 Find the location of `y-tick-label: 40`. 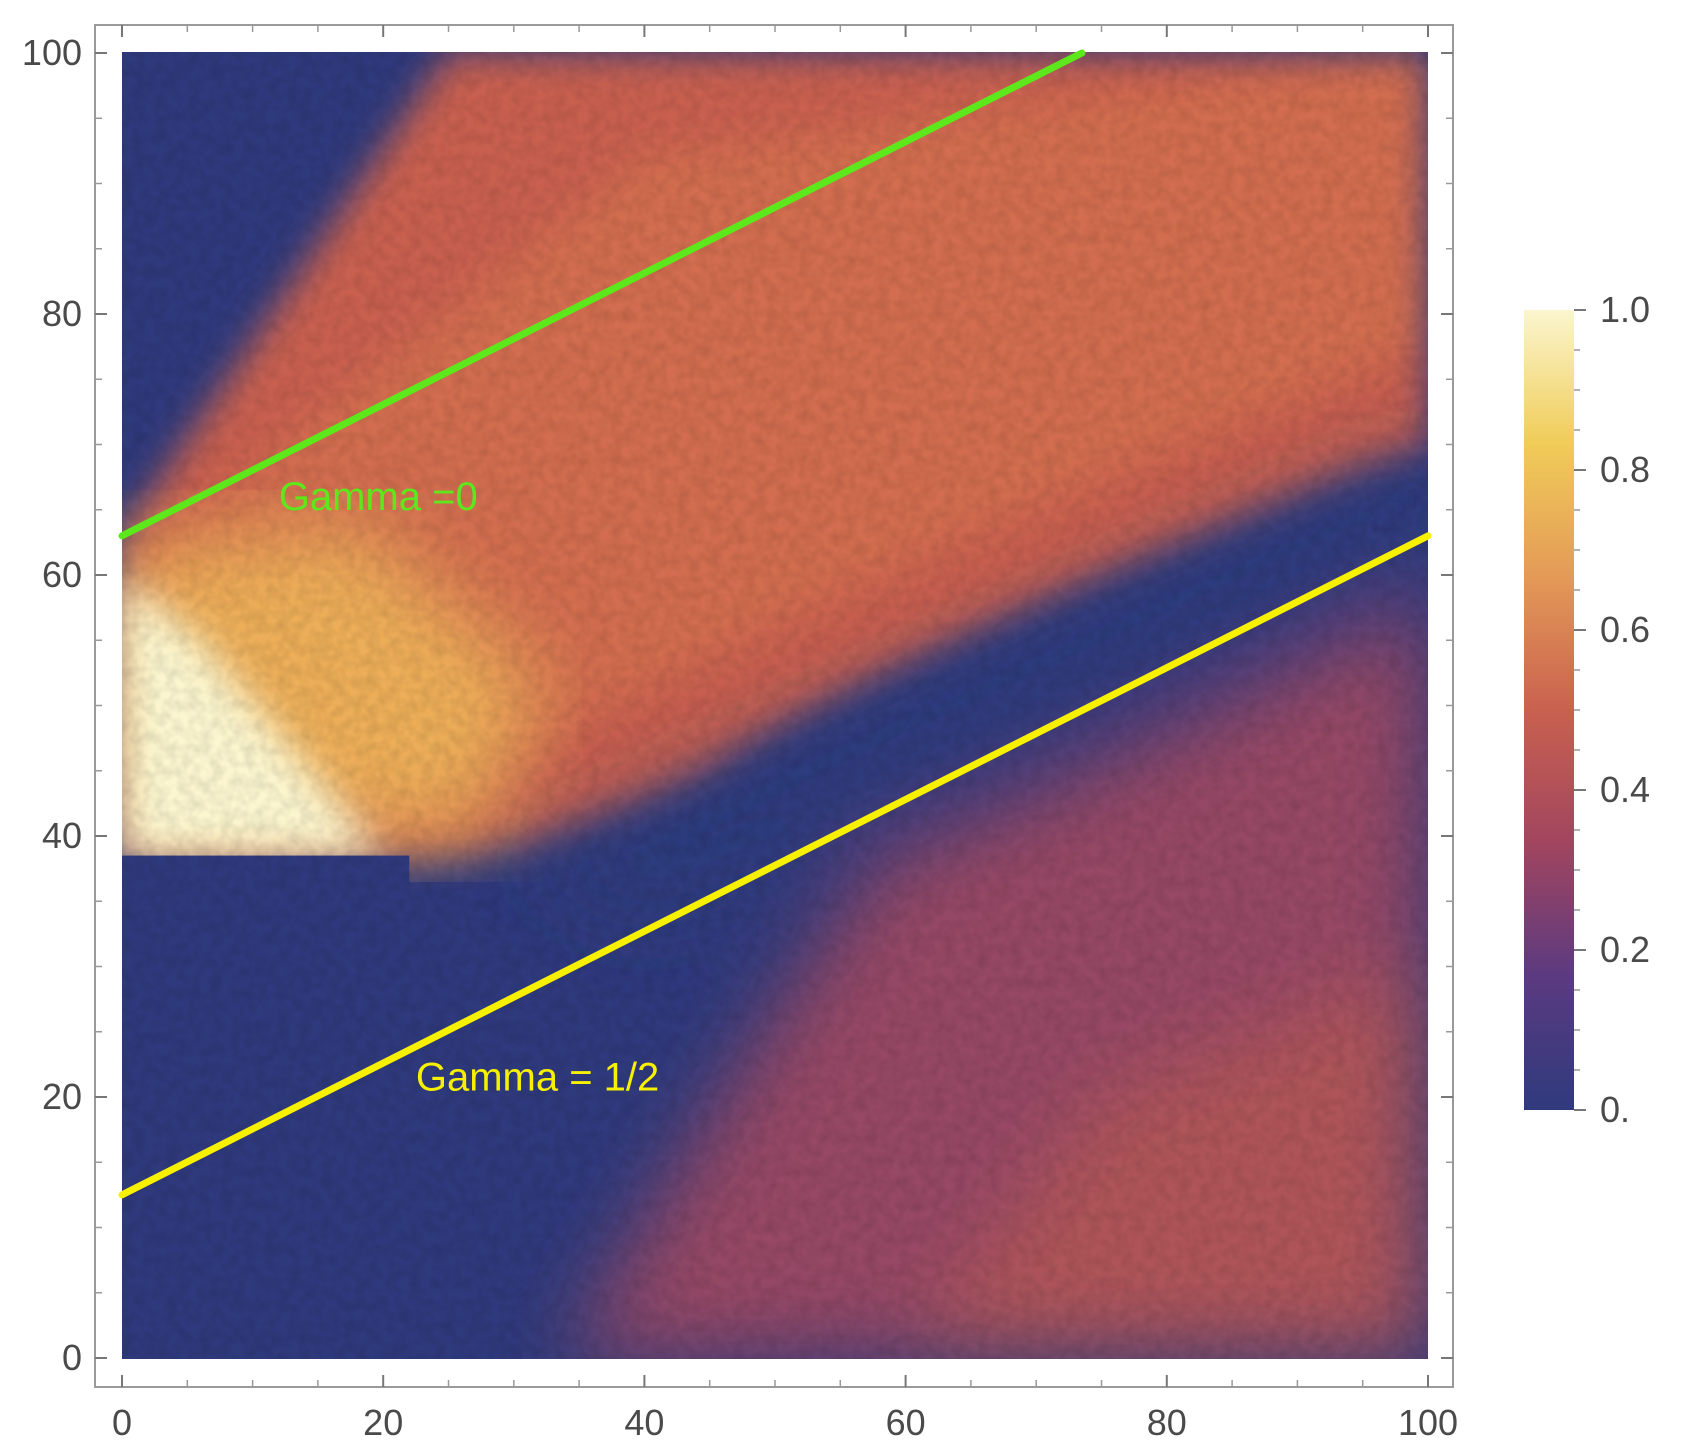

y-tick-label: 40 is located at coordinates (62, 835).